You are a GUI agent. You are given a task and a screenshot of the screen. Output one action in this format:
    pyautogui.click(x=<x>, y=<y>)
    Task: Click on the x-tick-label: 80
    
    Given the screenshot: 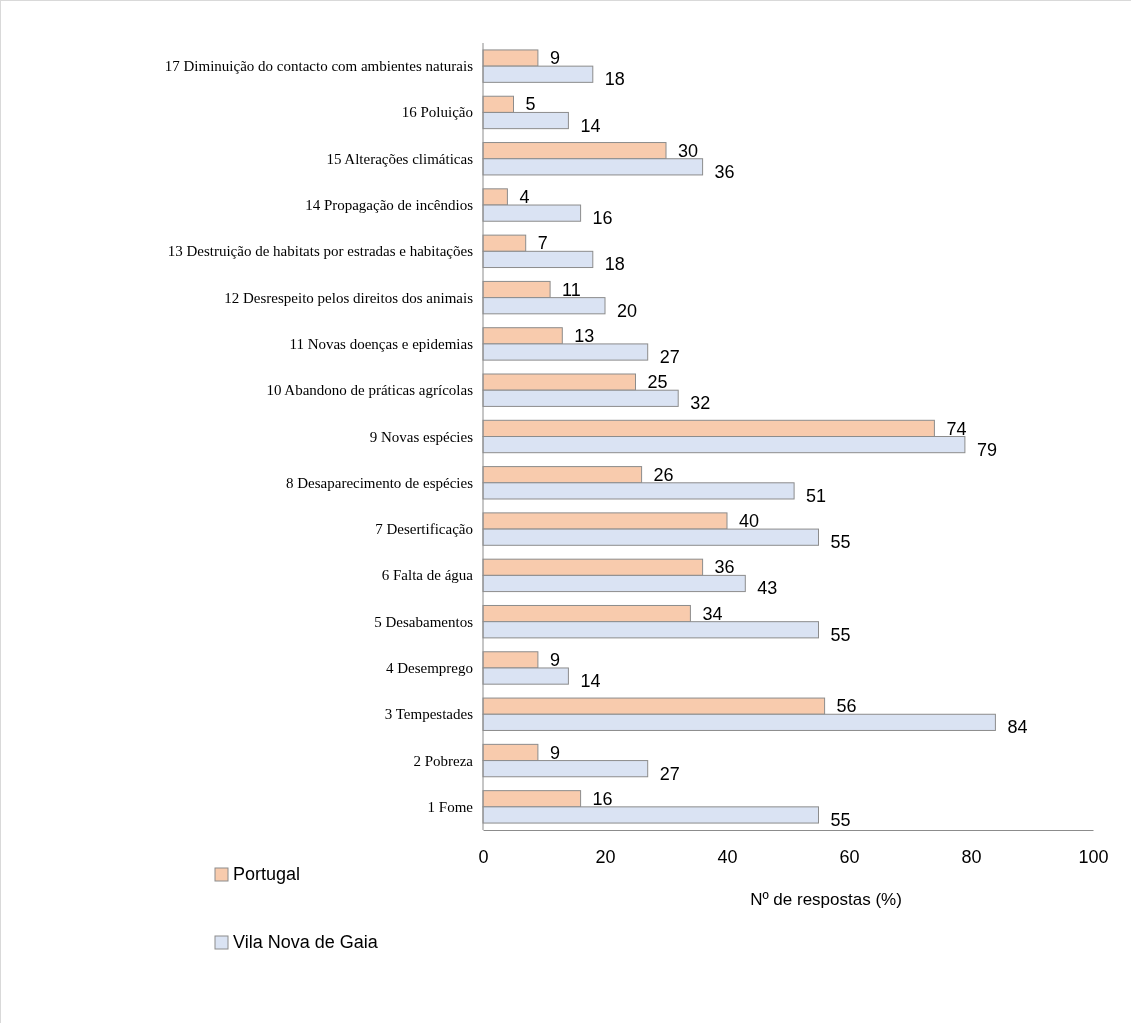 What is the action you would take?
    pyautogui.click(x=971, y=856)
    